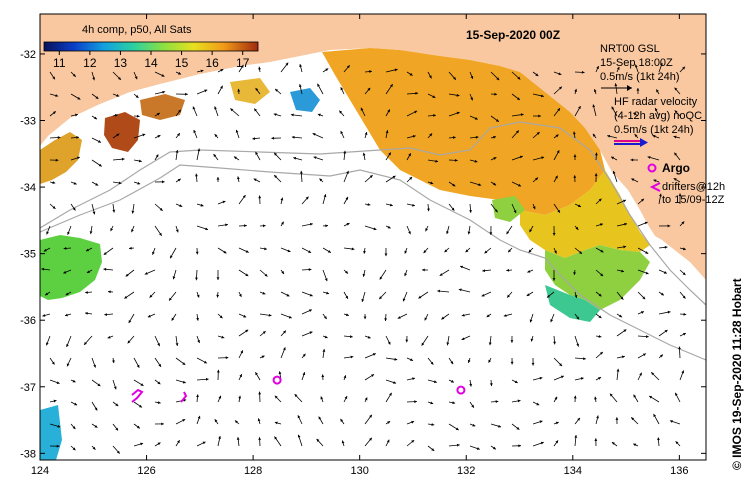 The width and height of the screenshot is (749, 496). I want to click on lat-tick-label: -32, so click(28, 55).